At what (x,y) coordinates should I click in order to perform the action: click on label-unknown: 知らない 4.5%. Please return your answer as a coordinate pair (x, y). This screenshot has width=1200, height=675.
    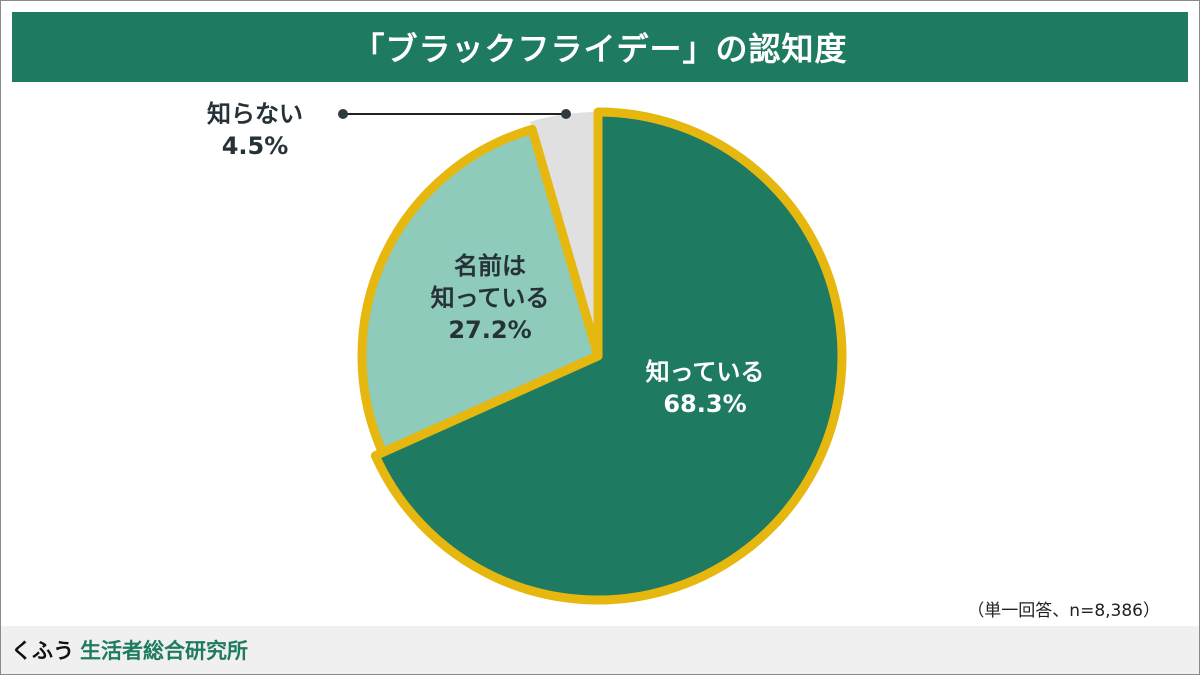
    Looking at the image, I should click on (255, 130).